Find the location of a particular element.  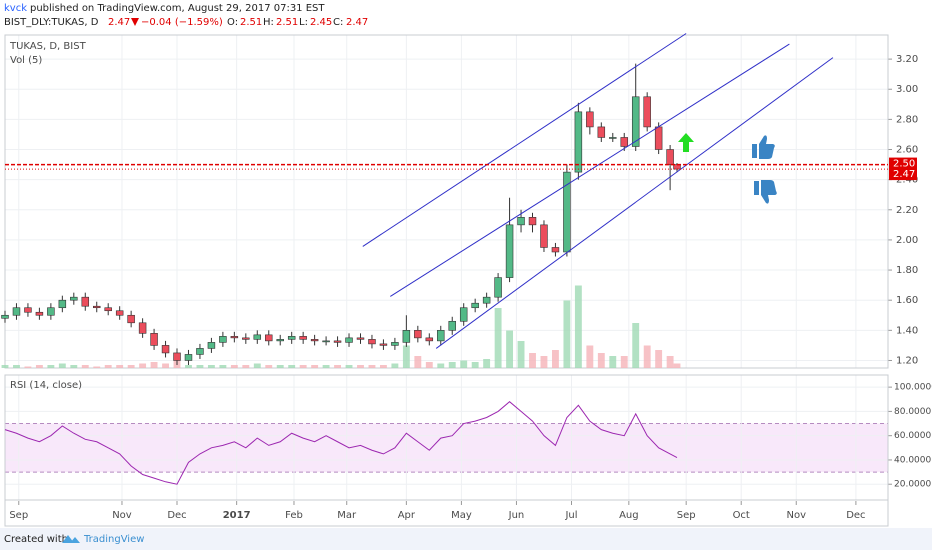

symbol: BIST_DLY:TUKAS, D is located at coordinates (51, 22).